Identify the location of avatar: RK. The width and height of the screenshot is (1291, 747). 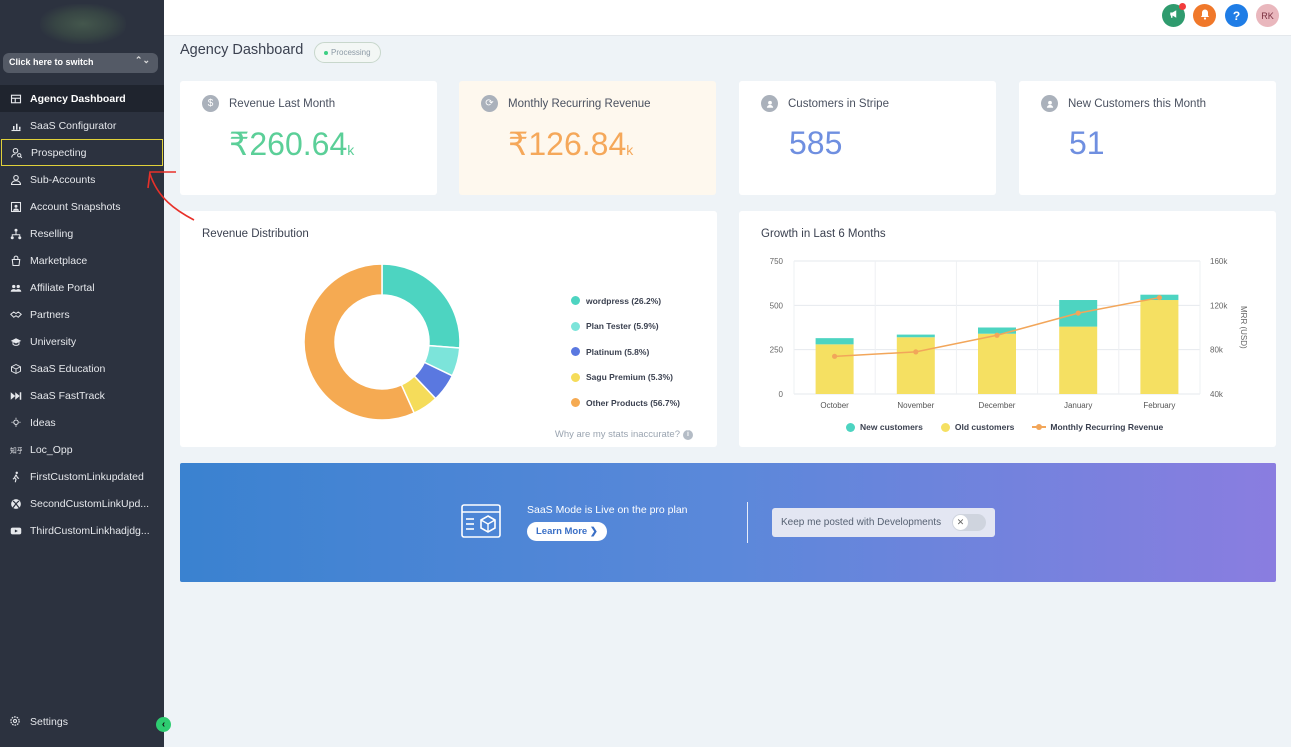
(1267, 15).